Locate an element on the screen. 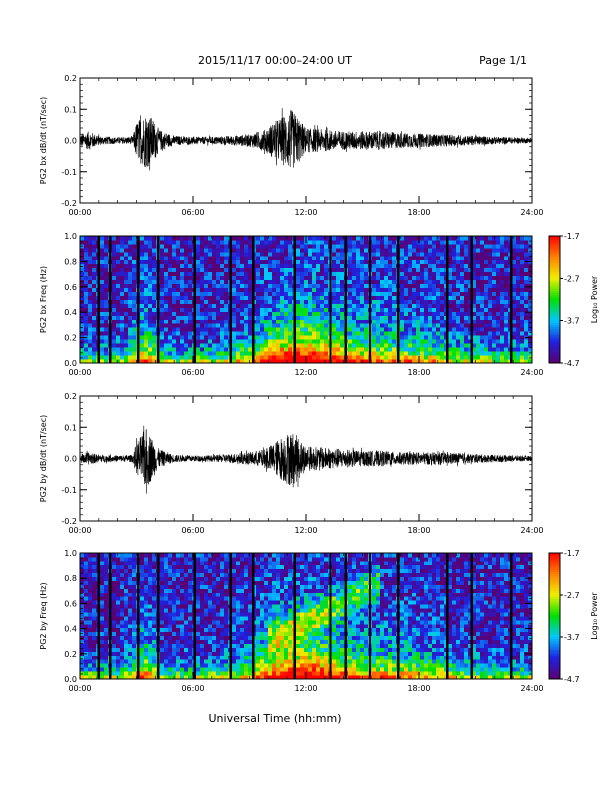 The width and height of the screenshot is (612, 792). colorbar-segment is located at coordinates (554, 288).